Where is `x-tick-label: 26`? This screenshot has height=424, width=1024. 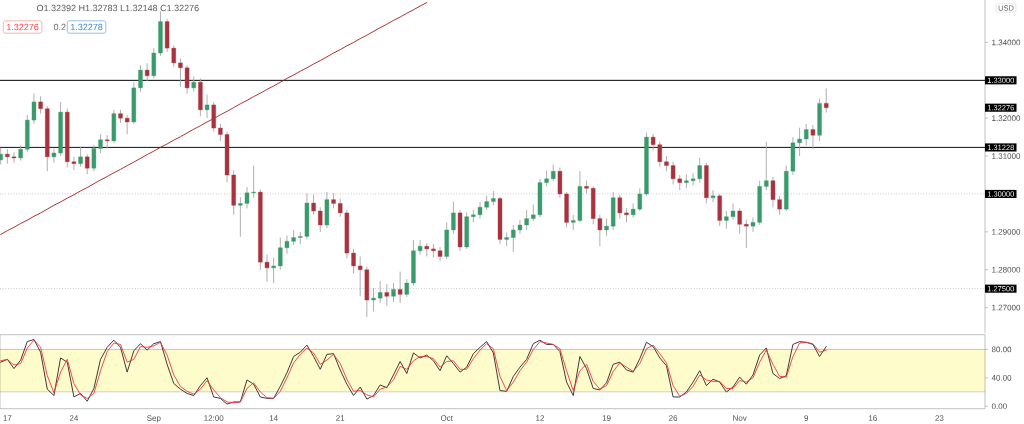 x-tick-label: 26 is located at coordinates (673, 418).